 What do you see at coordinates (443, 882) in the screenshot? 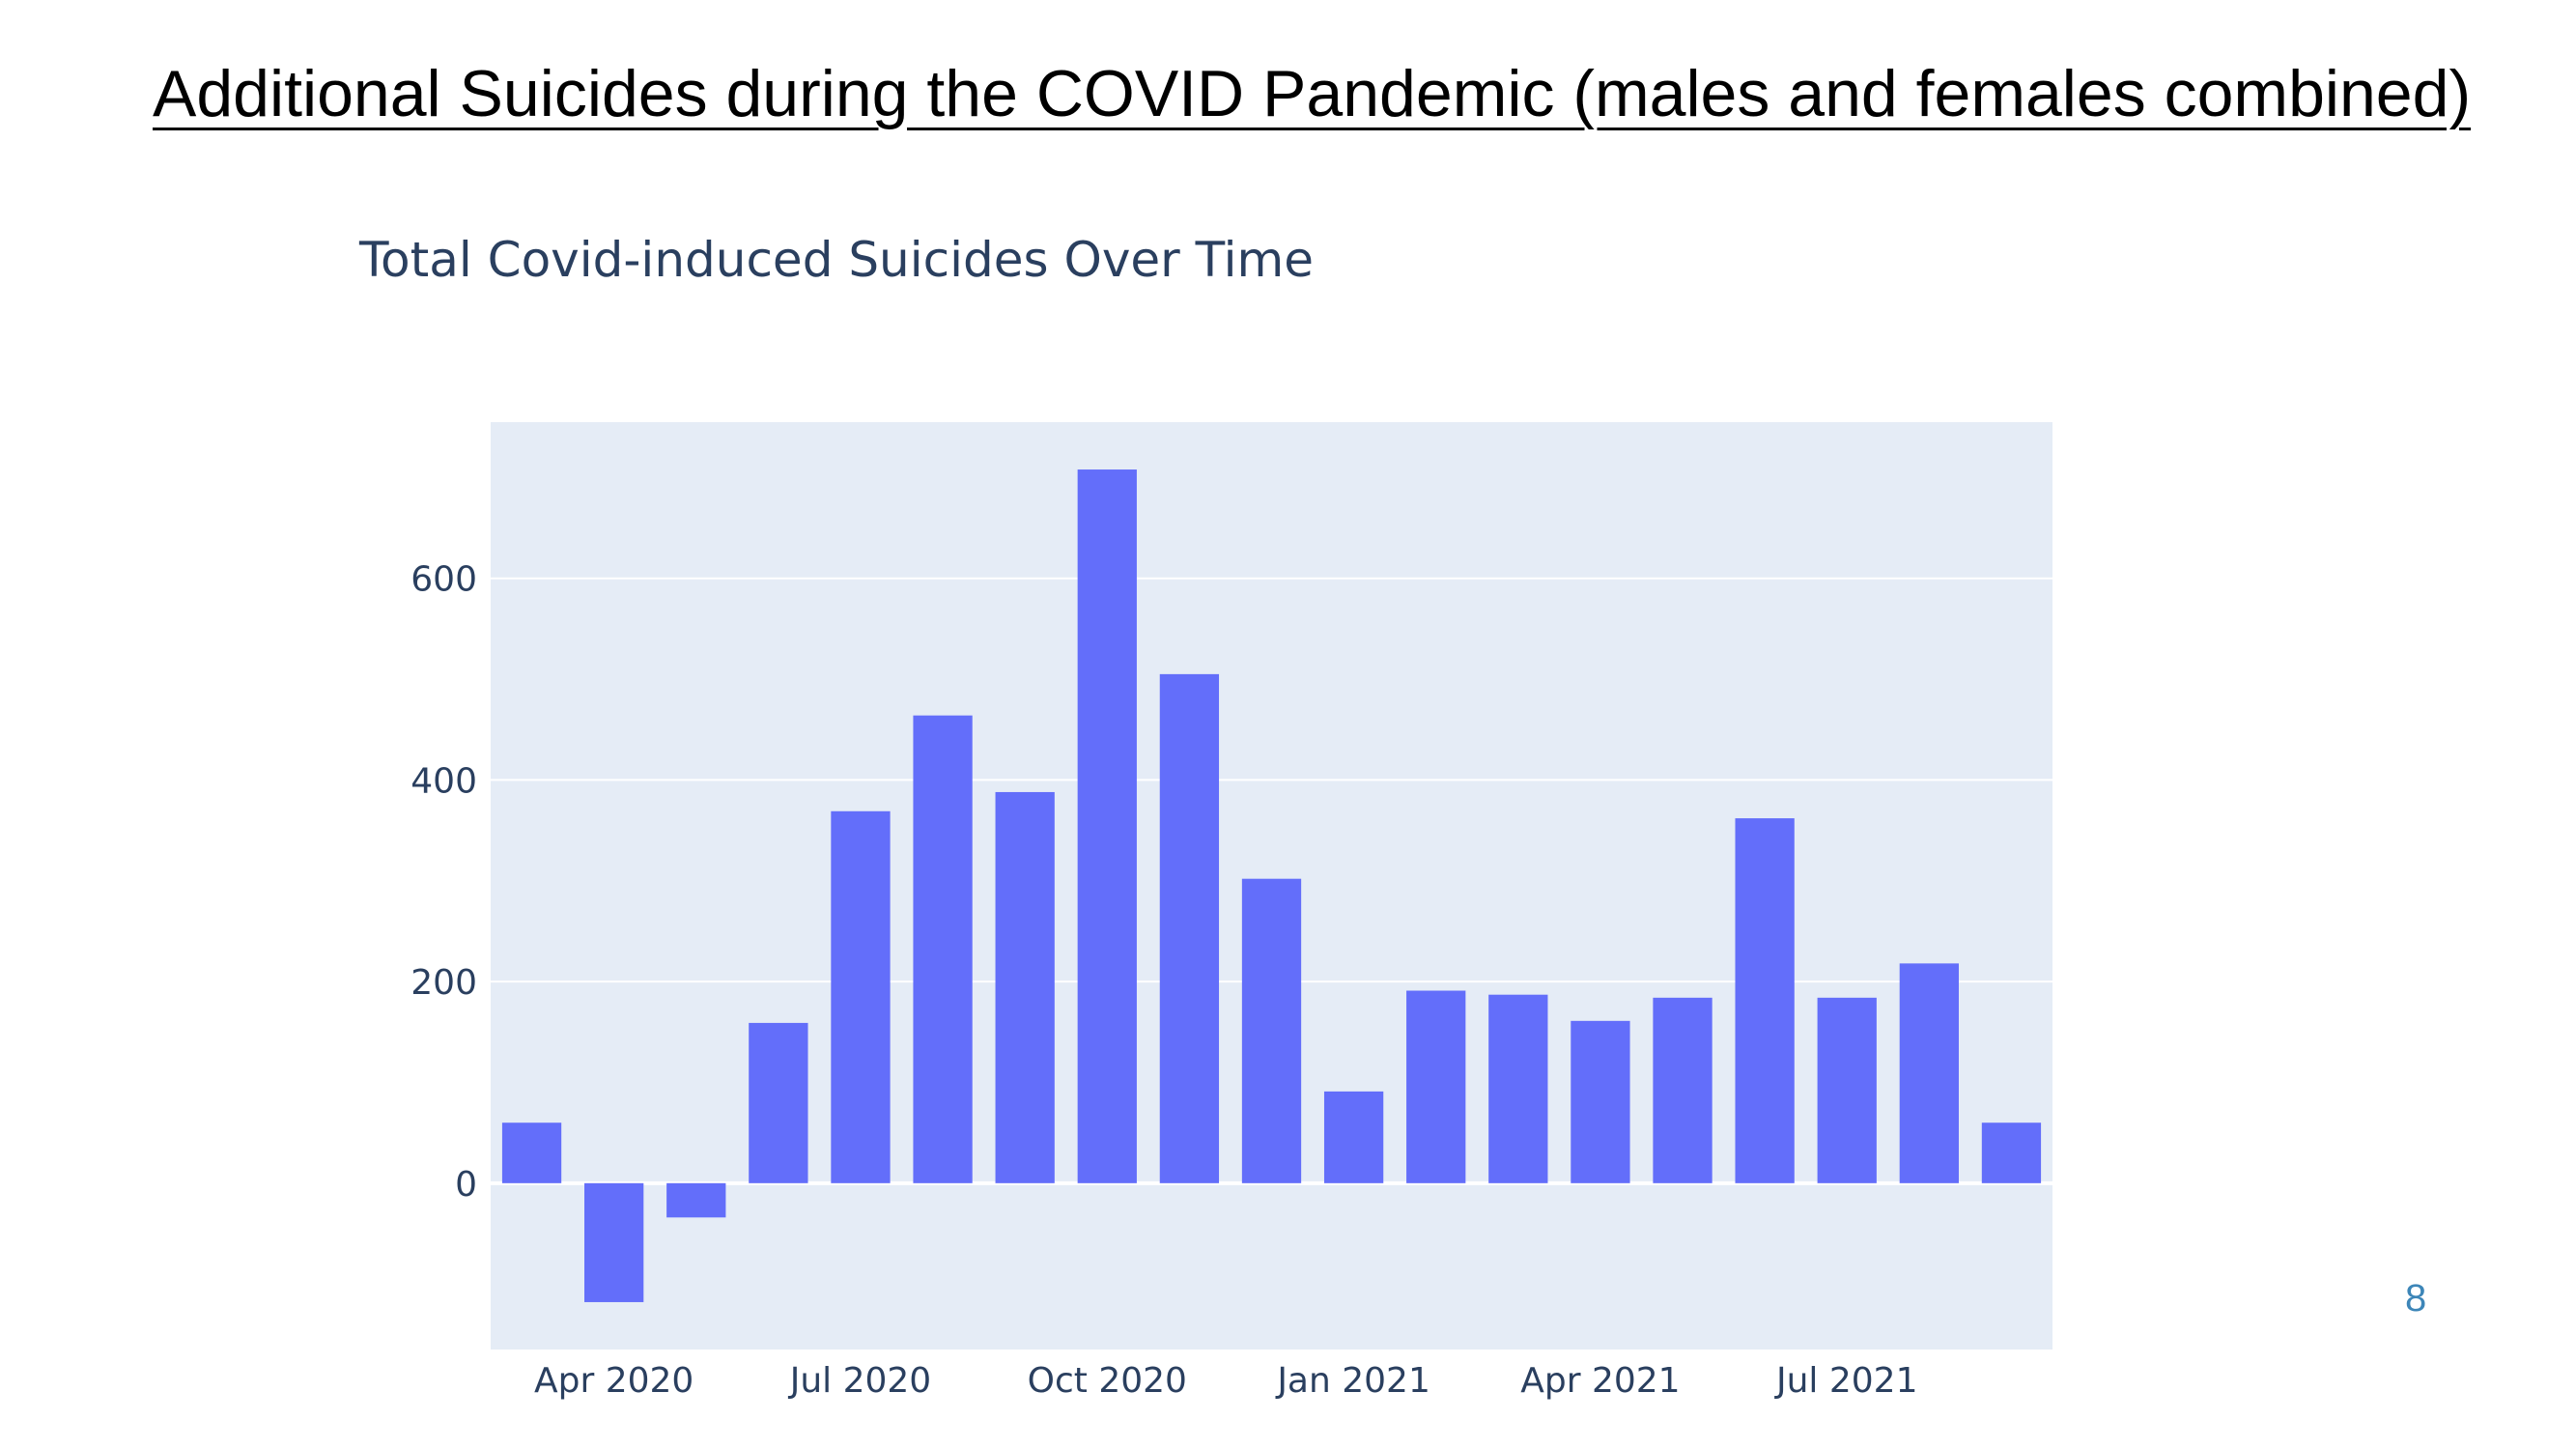
I see `y-axis-ticks: 0 200 400 600` at bounding box center [443, 882].